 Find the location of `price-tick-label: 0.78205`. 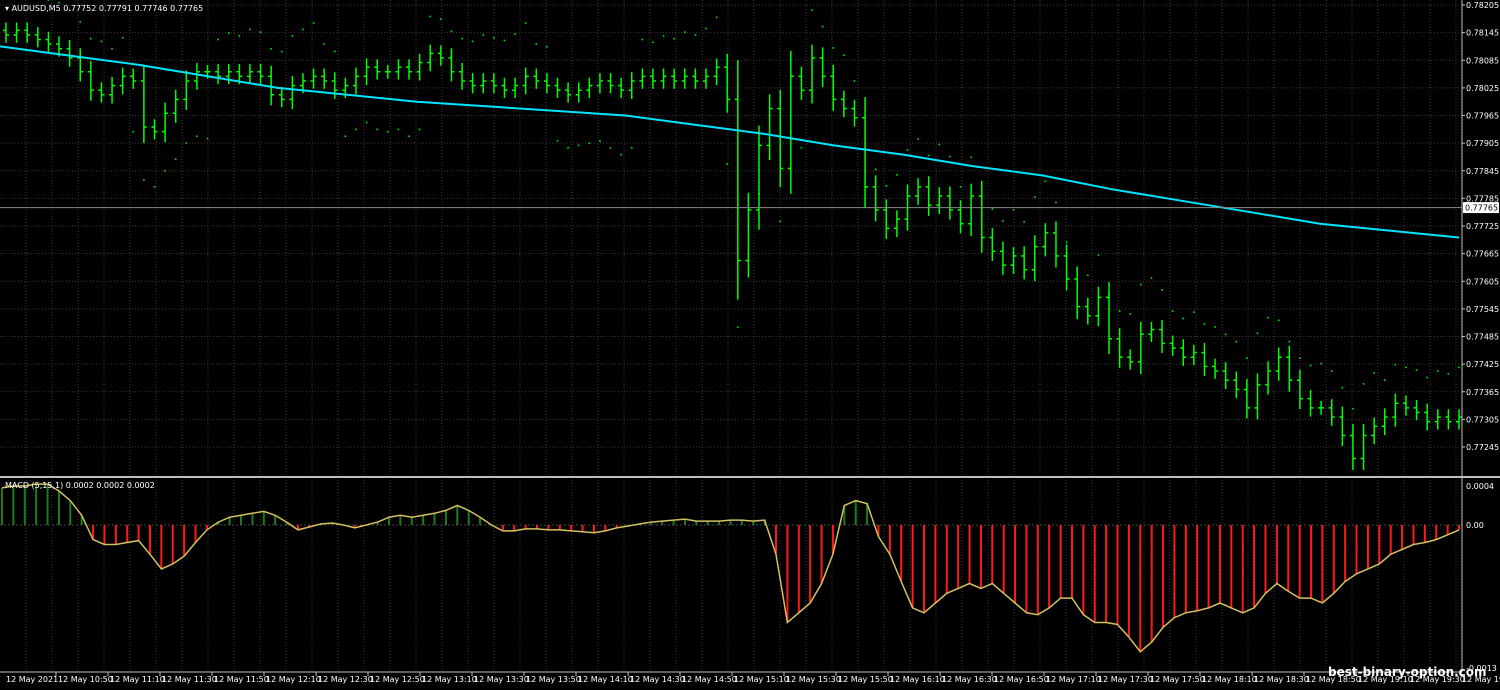

price-tick-label: 0.78205 is located at coordinates (1482, 5).